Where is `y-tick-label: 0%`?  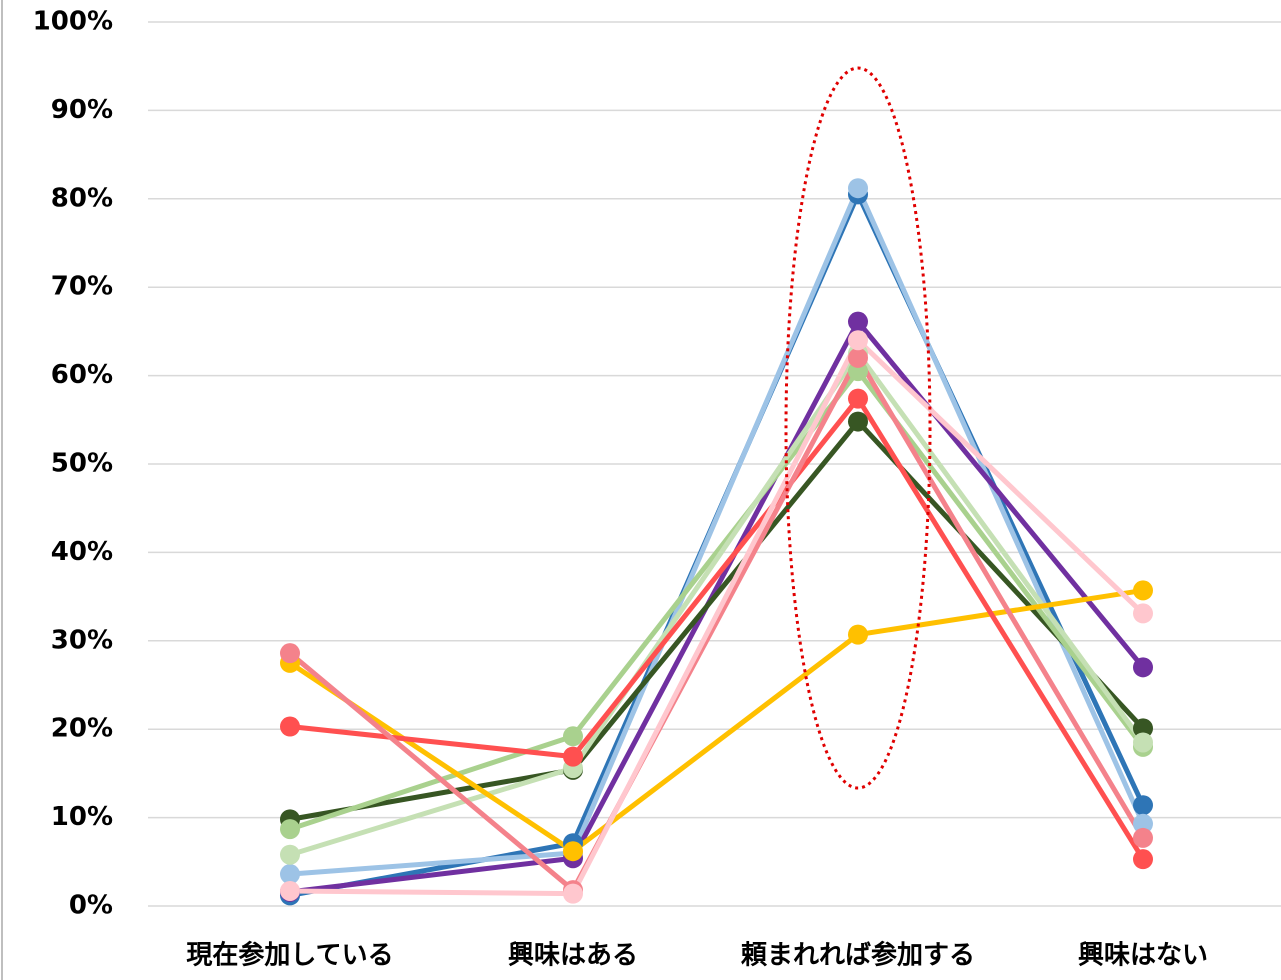
y-tick-label: 0% is located at coordinates (91, 906).